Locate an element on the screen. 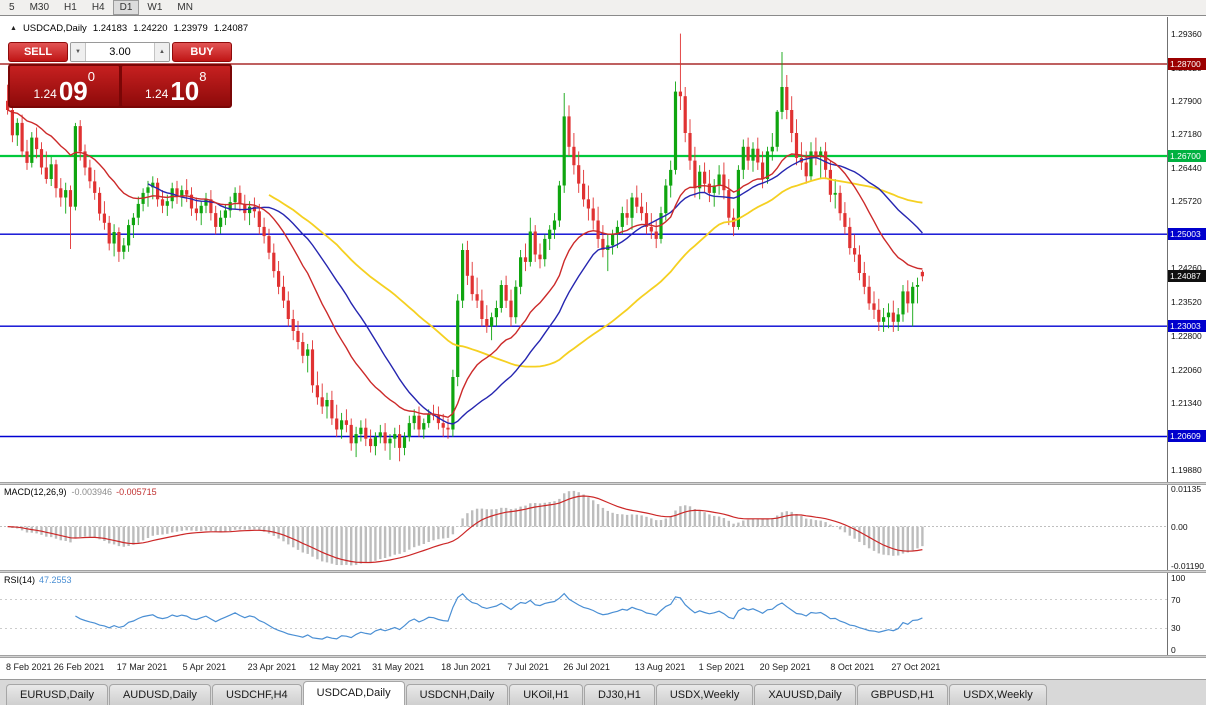  volume-stepper: ▼ 3.00 ▲ is located at coordinates (120, 52).